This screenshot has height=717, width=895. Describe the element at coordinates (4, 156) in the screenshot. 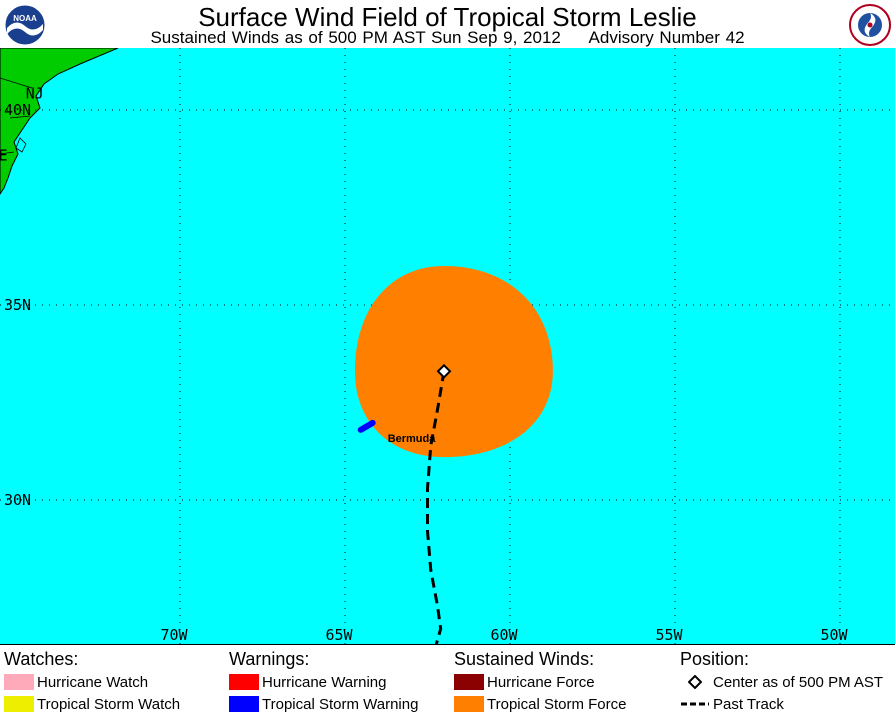

I see `state-label: DE` at that location.